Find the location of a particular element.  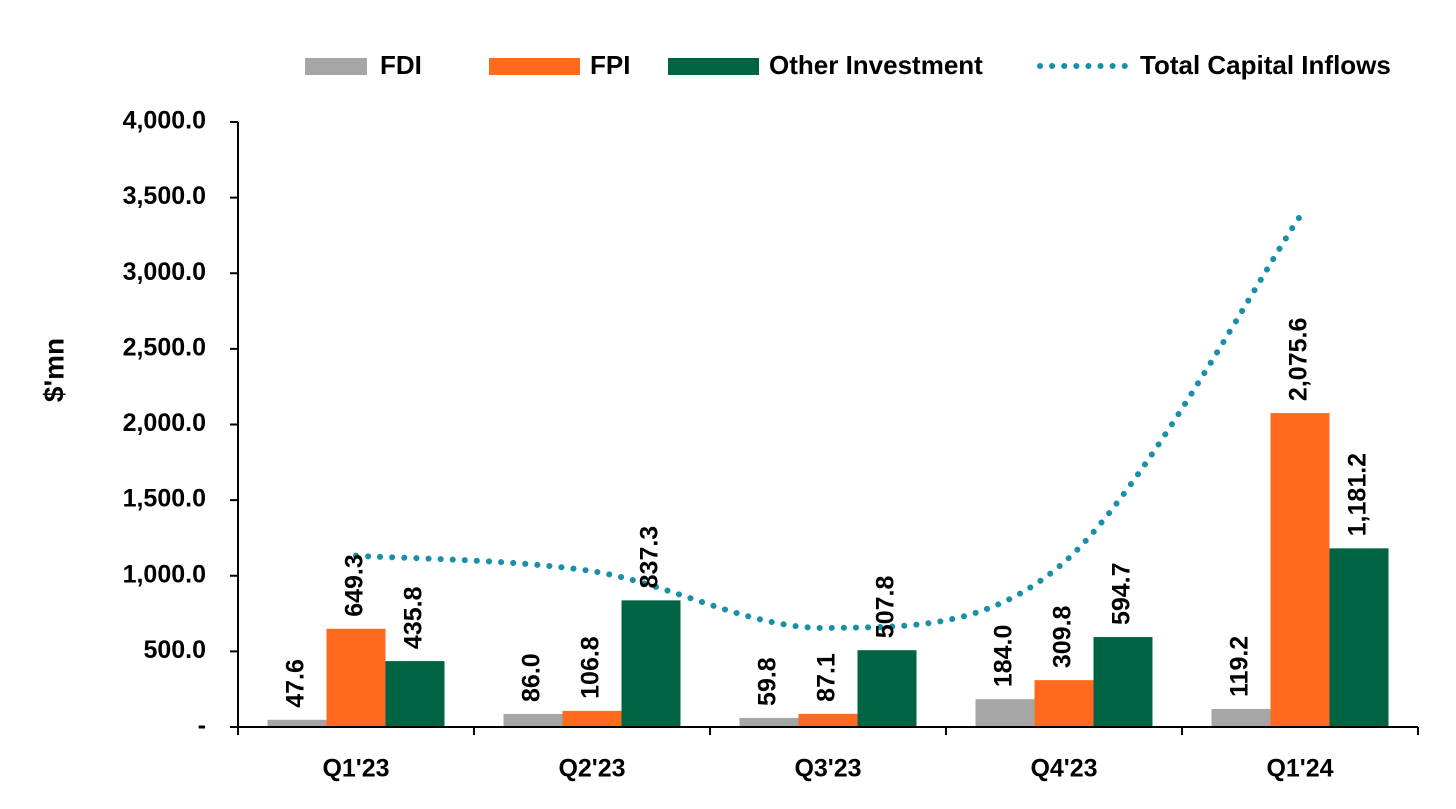

x-tick-label: Q2'23 is located at coordinates (591, 769).